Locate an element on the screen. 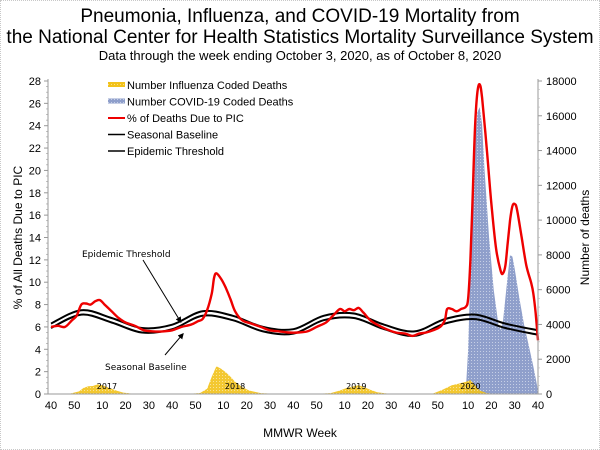 Image resolution: width=600 pixels, height=450 pixels. left-axis-tick-label: 14 is located at coordinates (35, 239).